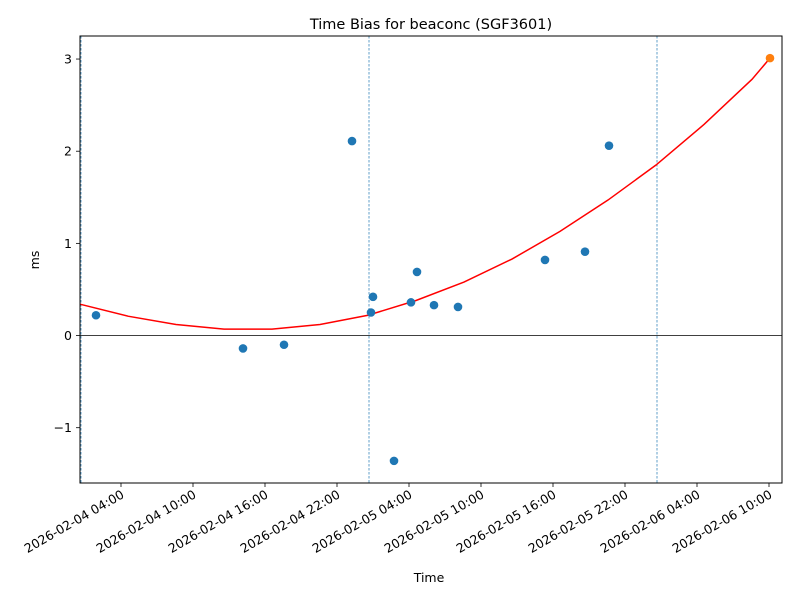 The image size is (800, 600). Describe the element at coordinates (68, 59) in the screenshot. I see `y-tick-label: 3` at that location.